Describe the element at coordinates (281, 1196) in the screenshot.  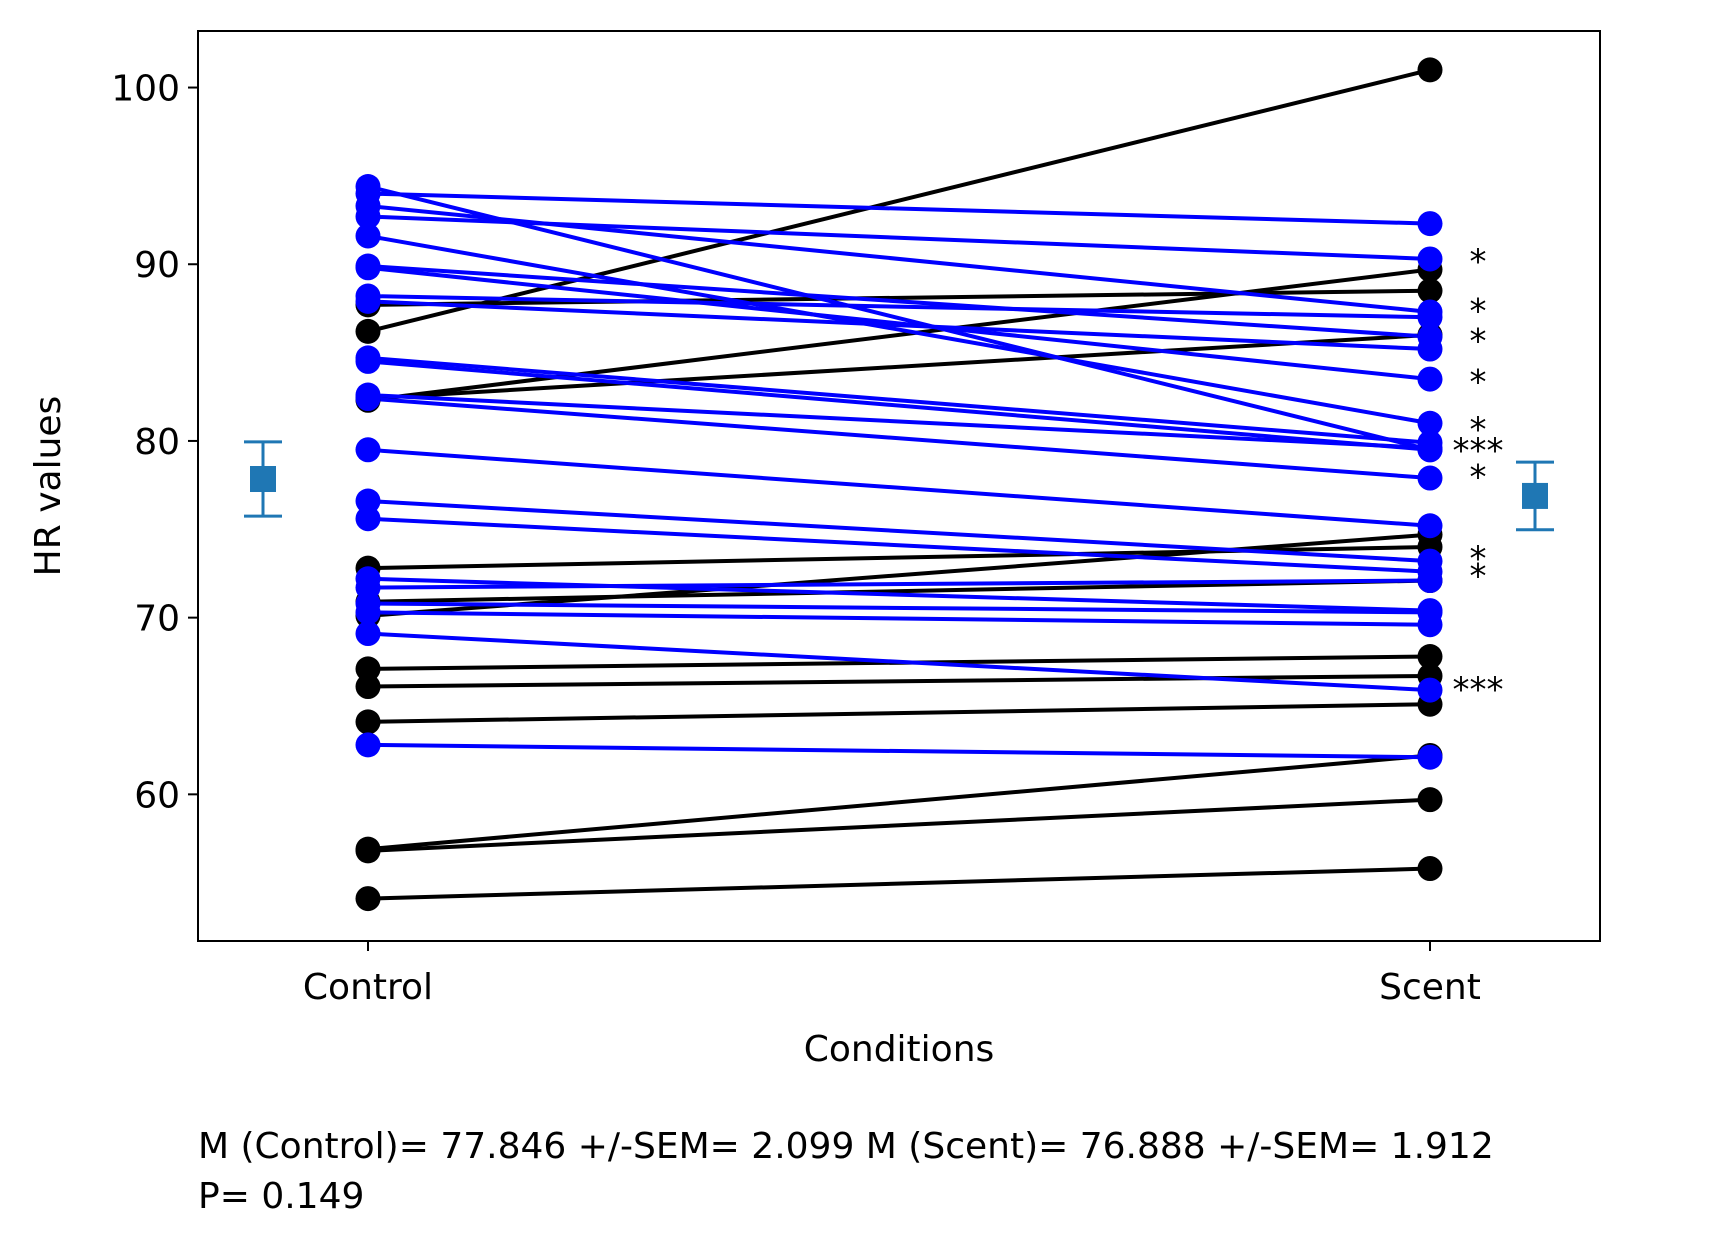
I see `stats-p-value: P= 0.149` at that location.